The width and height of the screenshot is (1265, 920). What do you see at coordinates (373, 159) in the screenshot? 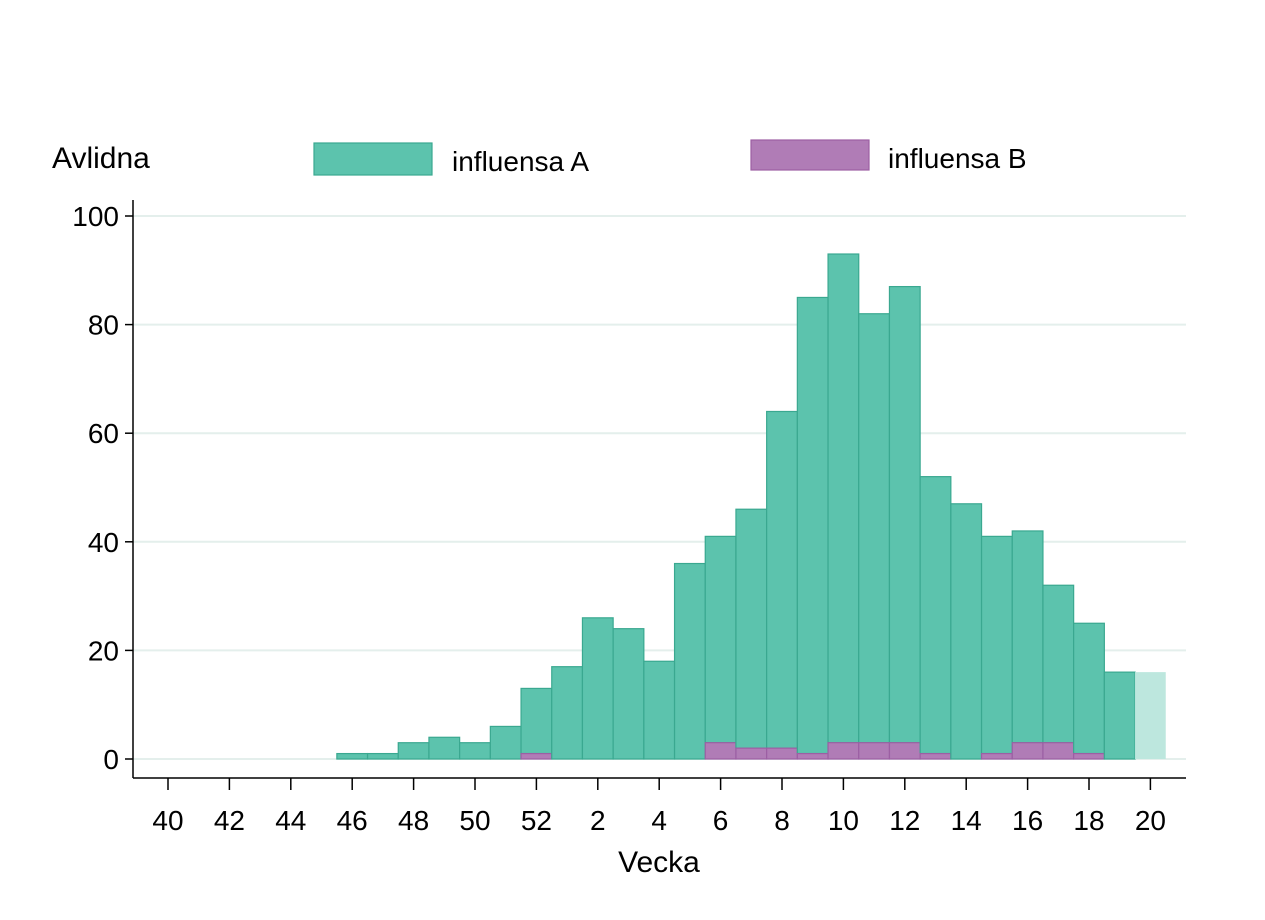
I see `legend-swatch-influensa-a` at bounding box center [373, 159].